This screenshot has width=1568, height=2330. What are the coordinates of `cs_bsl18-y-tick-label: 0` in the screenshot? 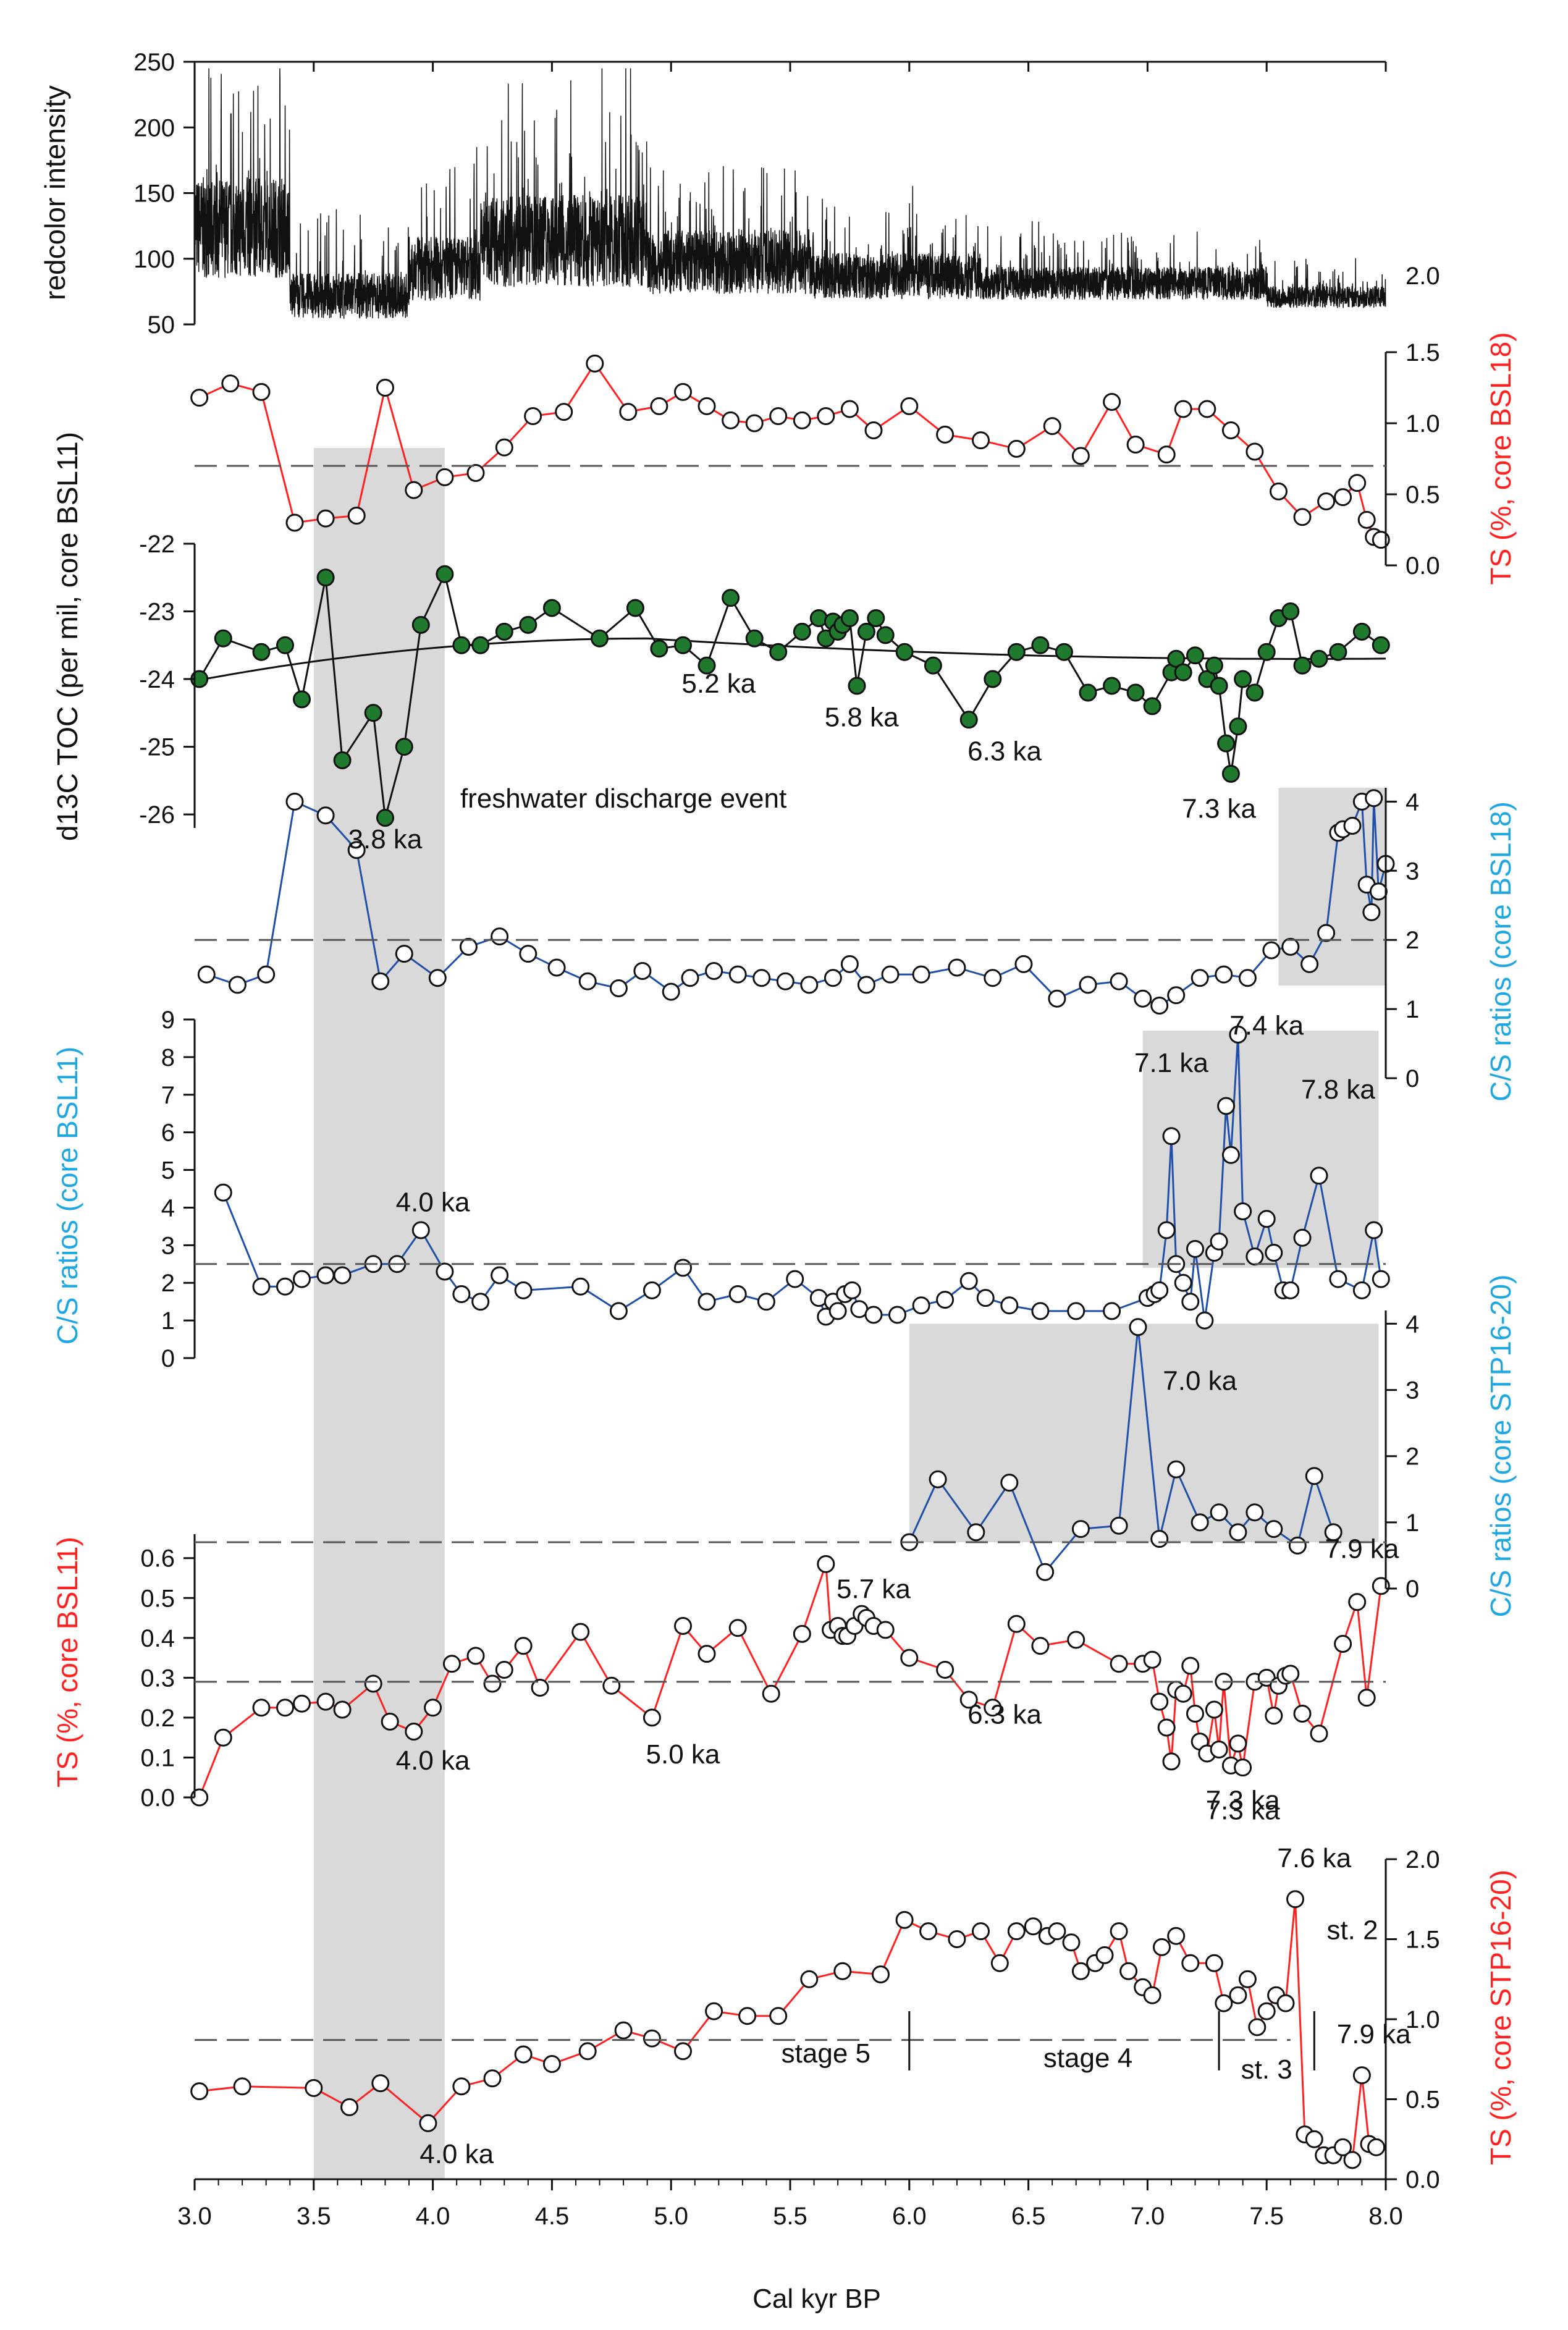 It's located at (1412, 1079).